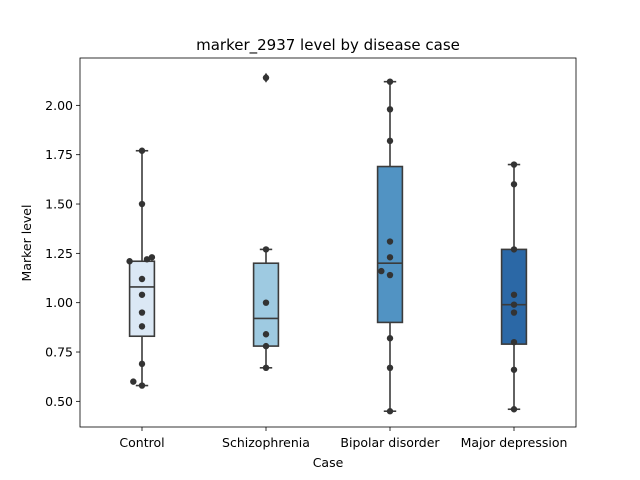  What do you see at coordinates (59, 352) in the screenshot?
I see `y-tick-label: 0.75` at bounding box center [59, 352].